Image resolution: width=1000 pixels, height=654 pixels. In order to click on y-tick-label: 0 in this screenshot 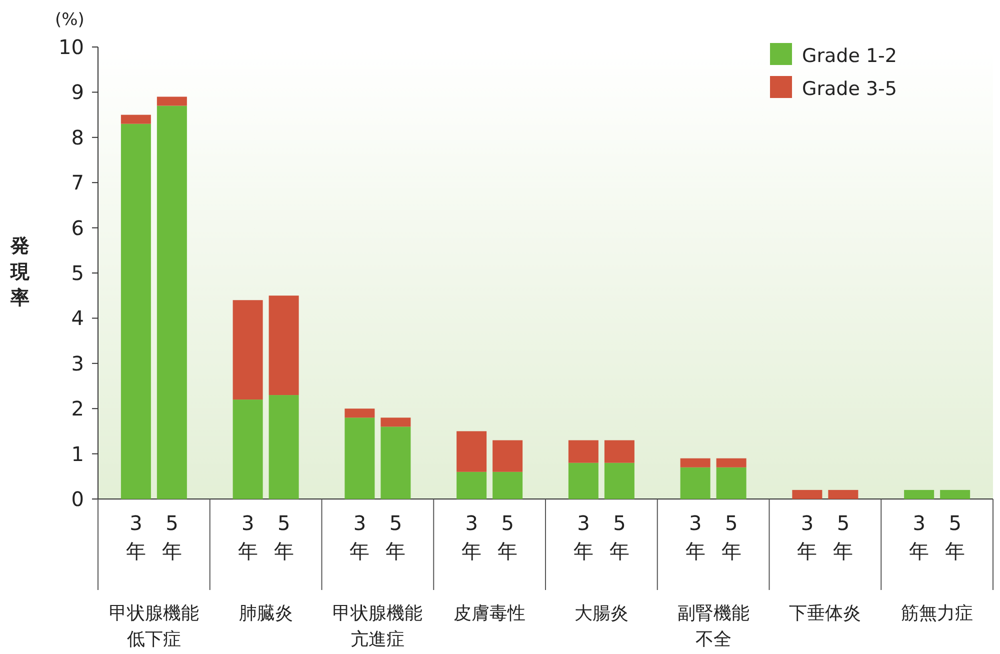, I will do `click(77, 499)`.